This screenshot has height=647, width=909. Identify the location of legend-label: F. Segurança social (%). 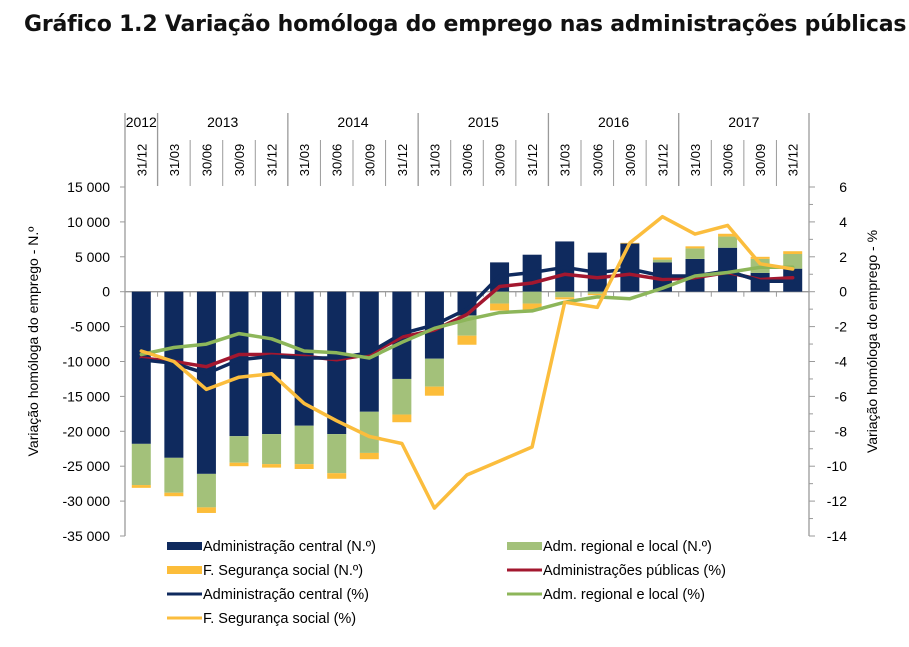
(279, 619).